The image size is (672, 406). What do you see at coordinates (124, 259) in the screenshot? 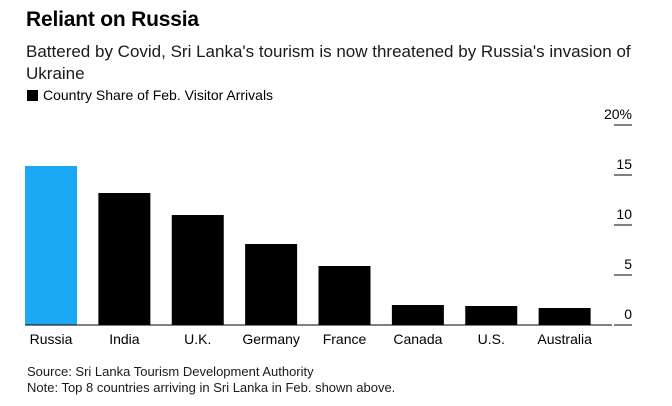
I see `bar-india` at bounding box center [124, 259].